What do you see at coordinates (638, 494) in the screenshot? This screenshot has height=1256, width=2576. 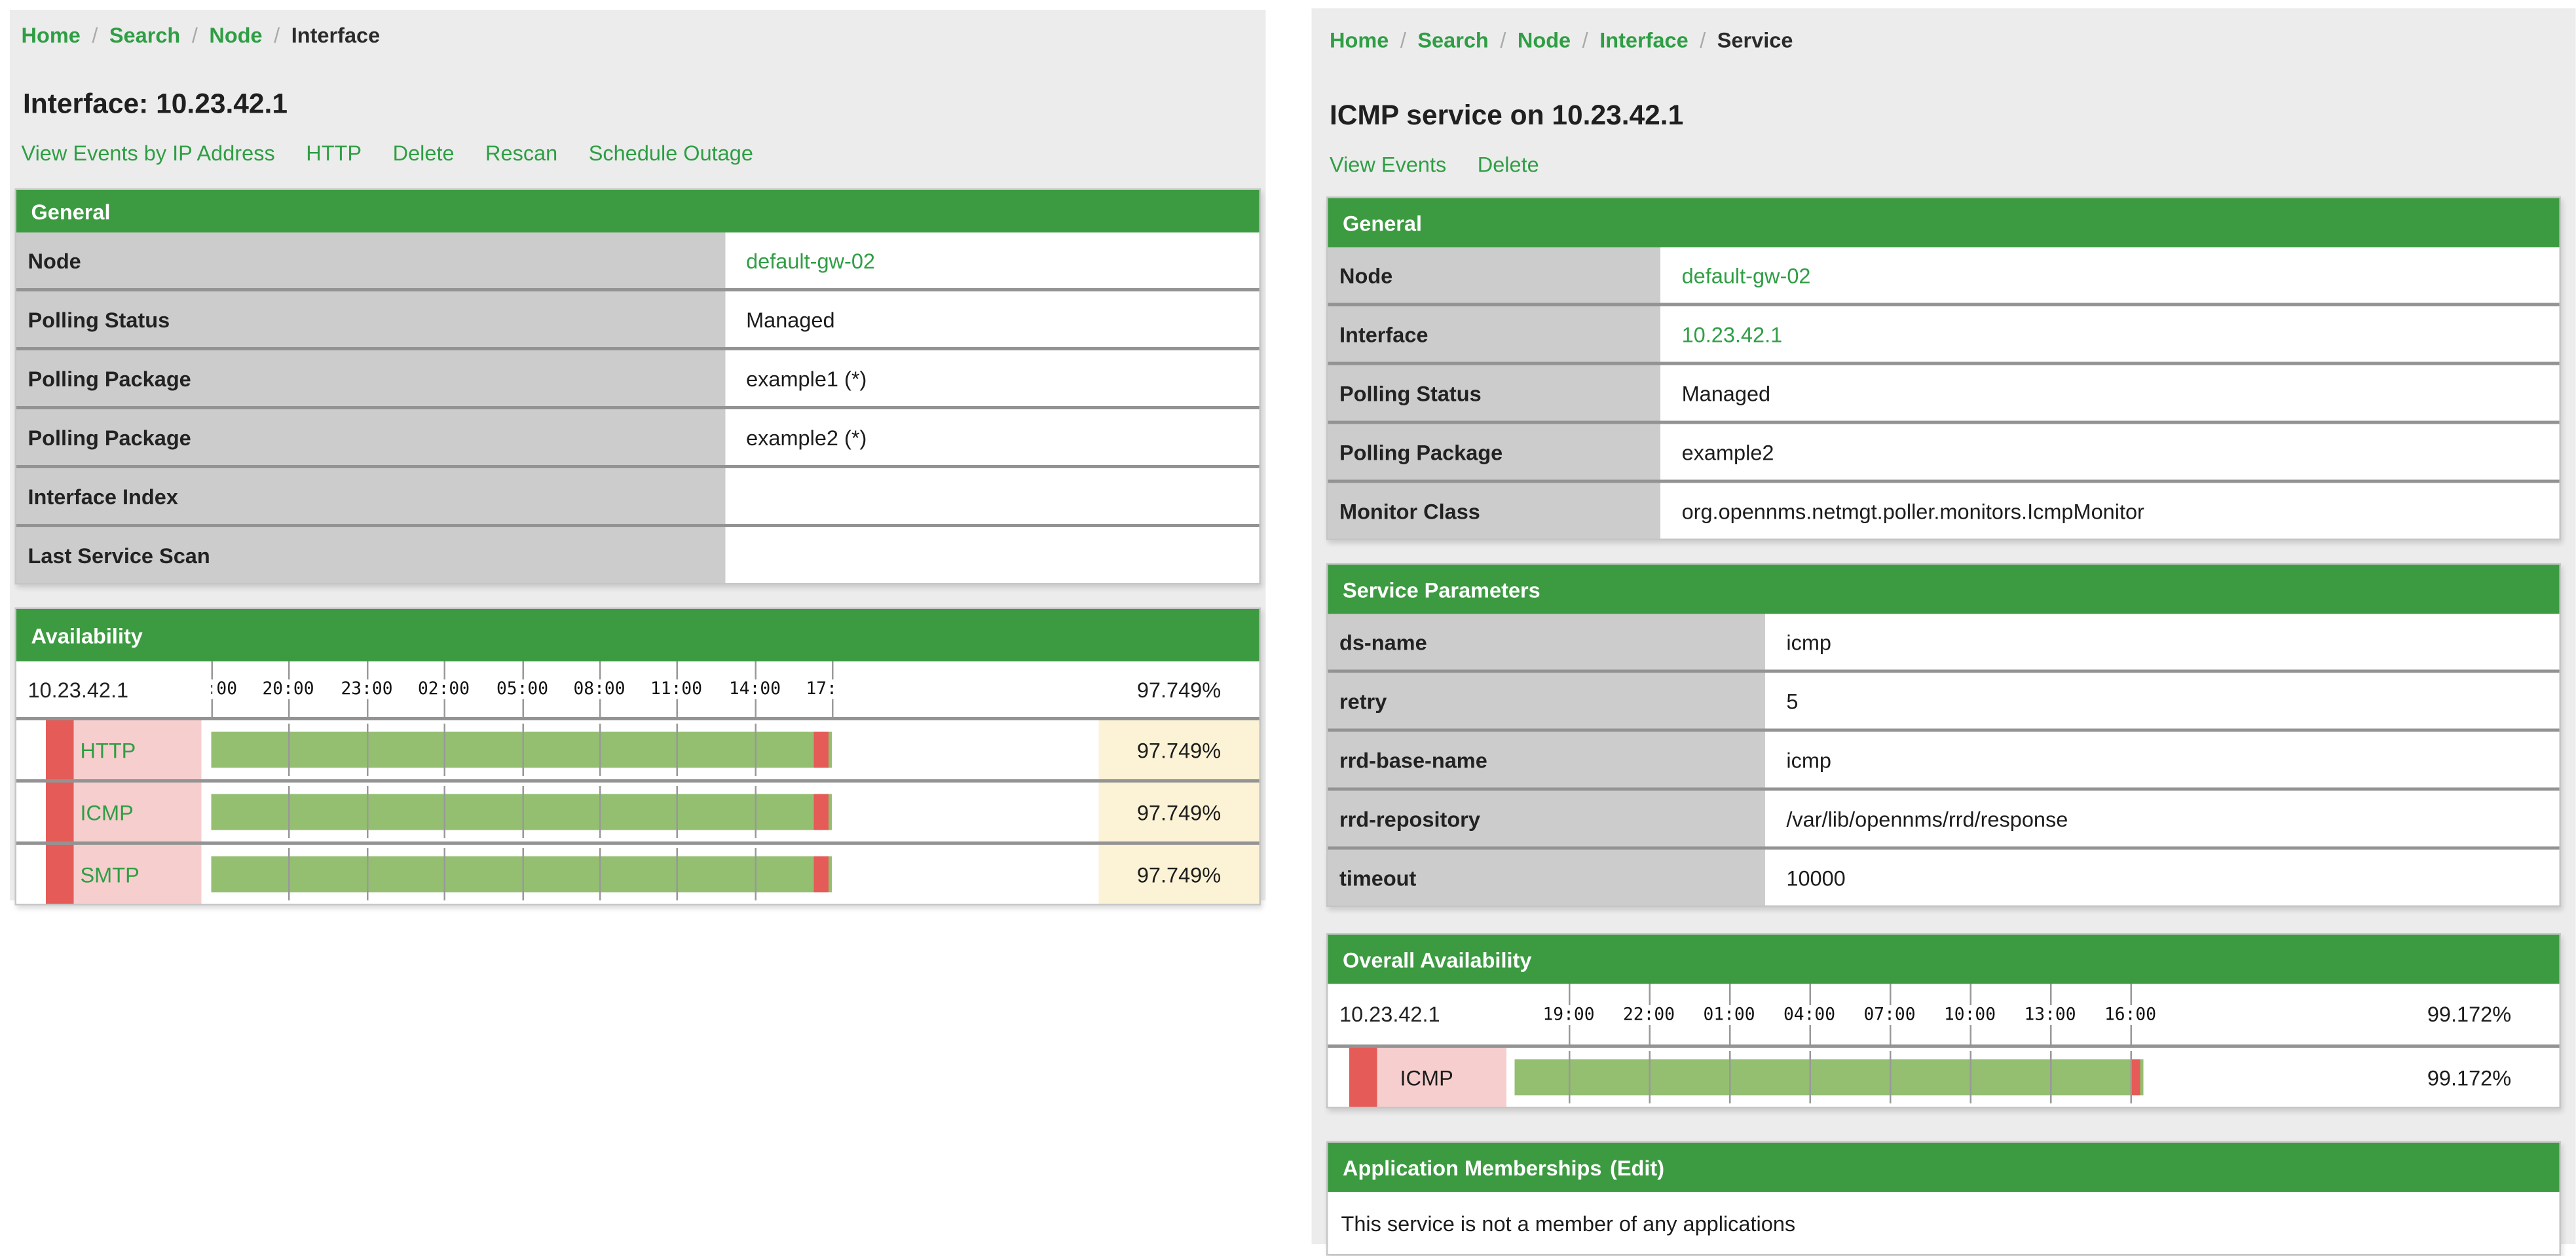 I see `table-row: Interface Index` at bounding box center [638, 494].